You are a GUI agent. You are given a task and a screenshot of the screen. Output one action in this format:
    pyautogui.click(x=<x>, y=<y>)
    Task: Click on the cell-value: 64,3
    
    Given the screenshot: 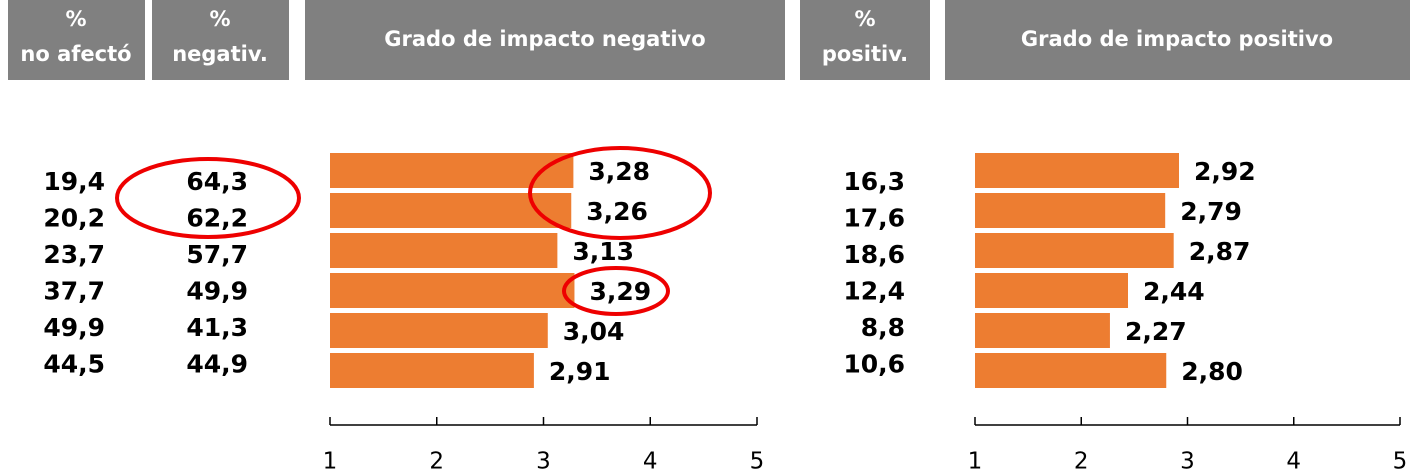 What is the action you would take?
    pyautogui.click(x=217, y=181)
    